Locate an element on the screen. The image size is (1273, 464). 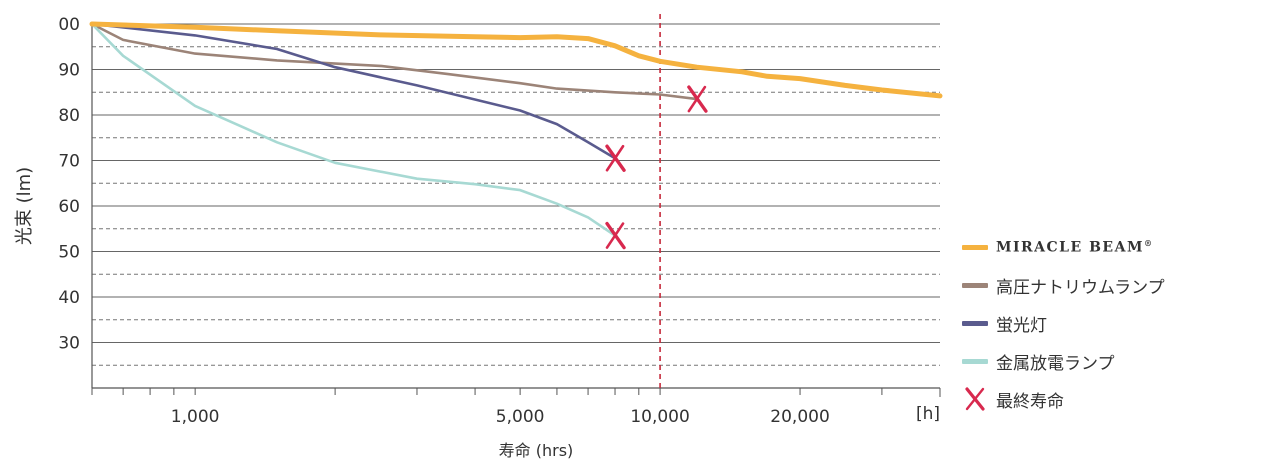
legend-item-4: 金属放電ランプ is located at coordinates (1114, 361).